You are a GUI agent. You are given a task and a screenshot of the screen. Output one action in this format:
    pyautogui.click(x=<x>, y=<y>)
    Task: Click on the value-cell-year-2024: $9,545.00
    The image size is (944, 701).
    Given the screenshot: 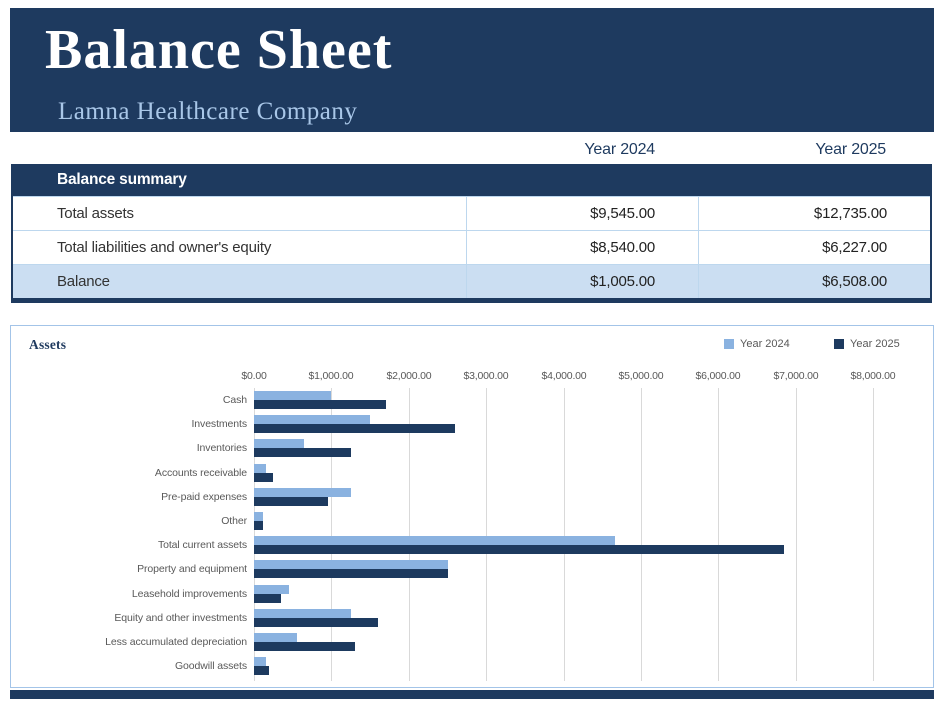 What is the action you would take?
    pyautogui.click(x=582, y=213)
    